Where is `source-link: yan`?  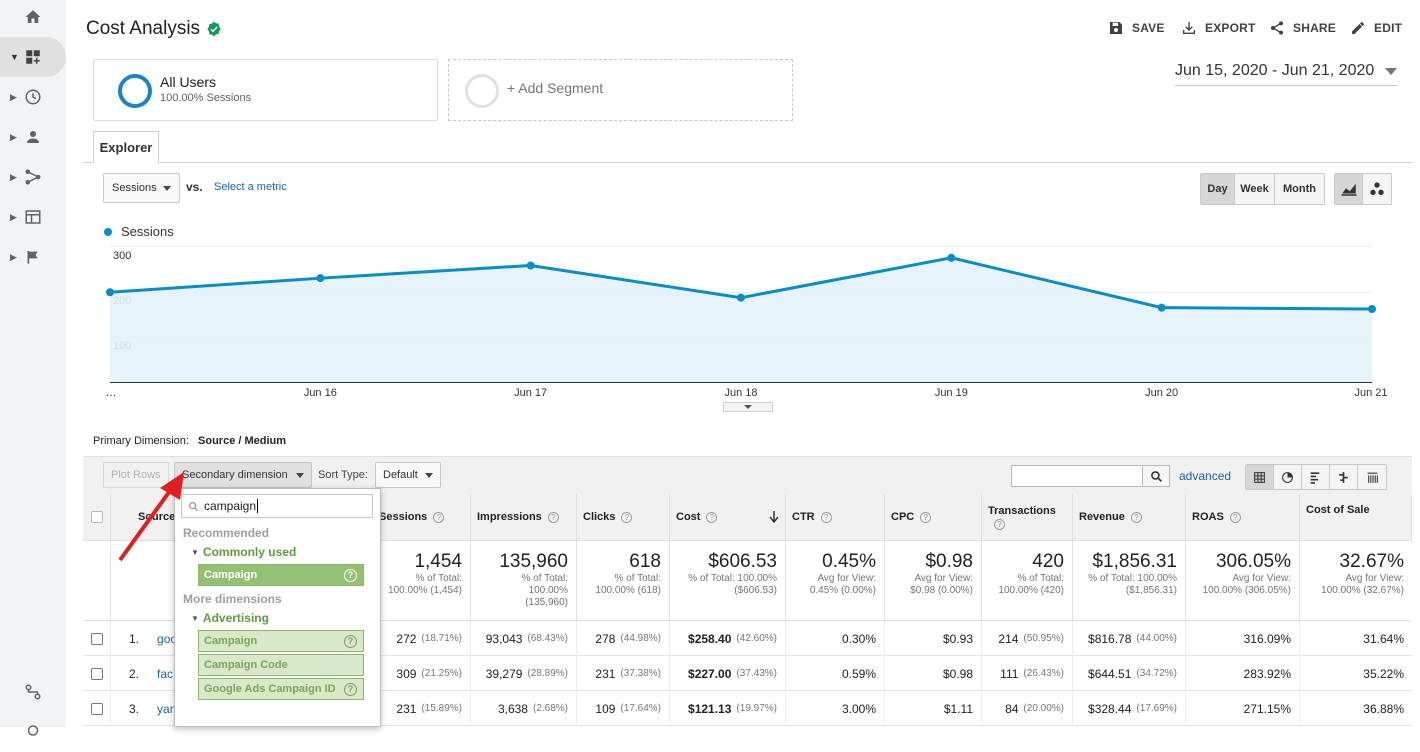
source-link: yan is located at coordinates (167, 708).